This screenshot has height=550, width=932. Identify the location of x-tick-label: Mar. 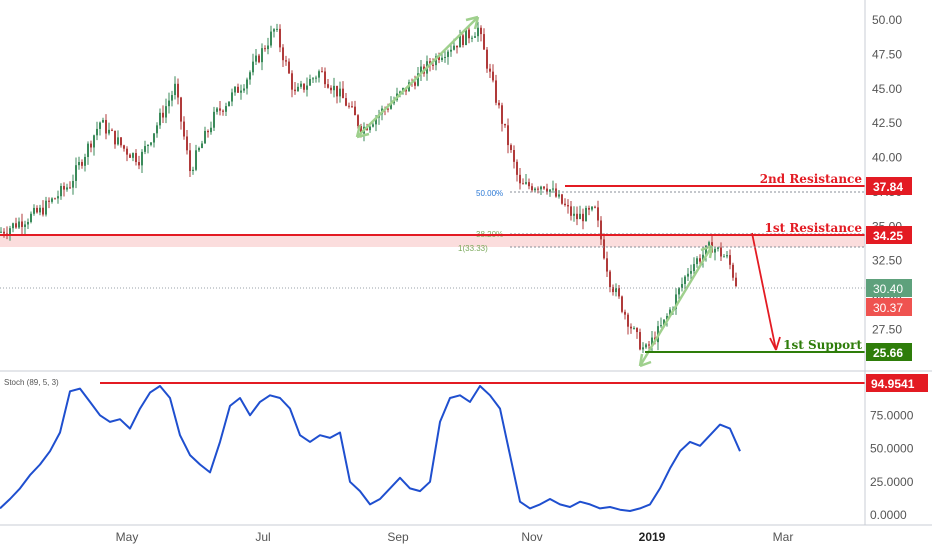
(783, 537).